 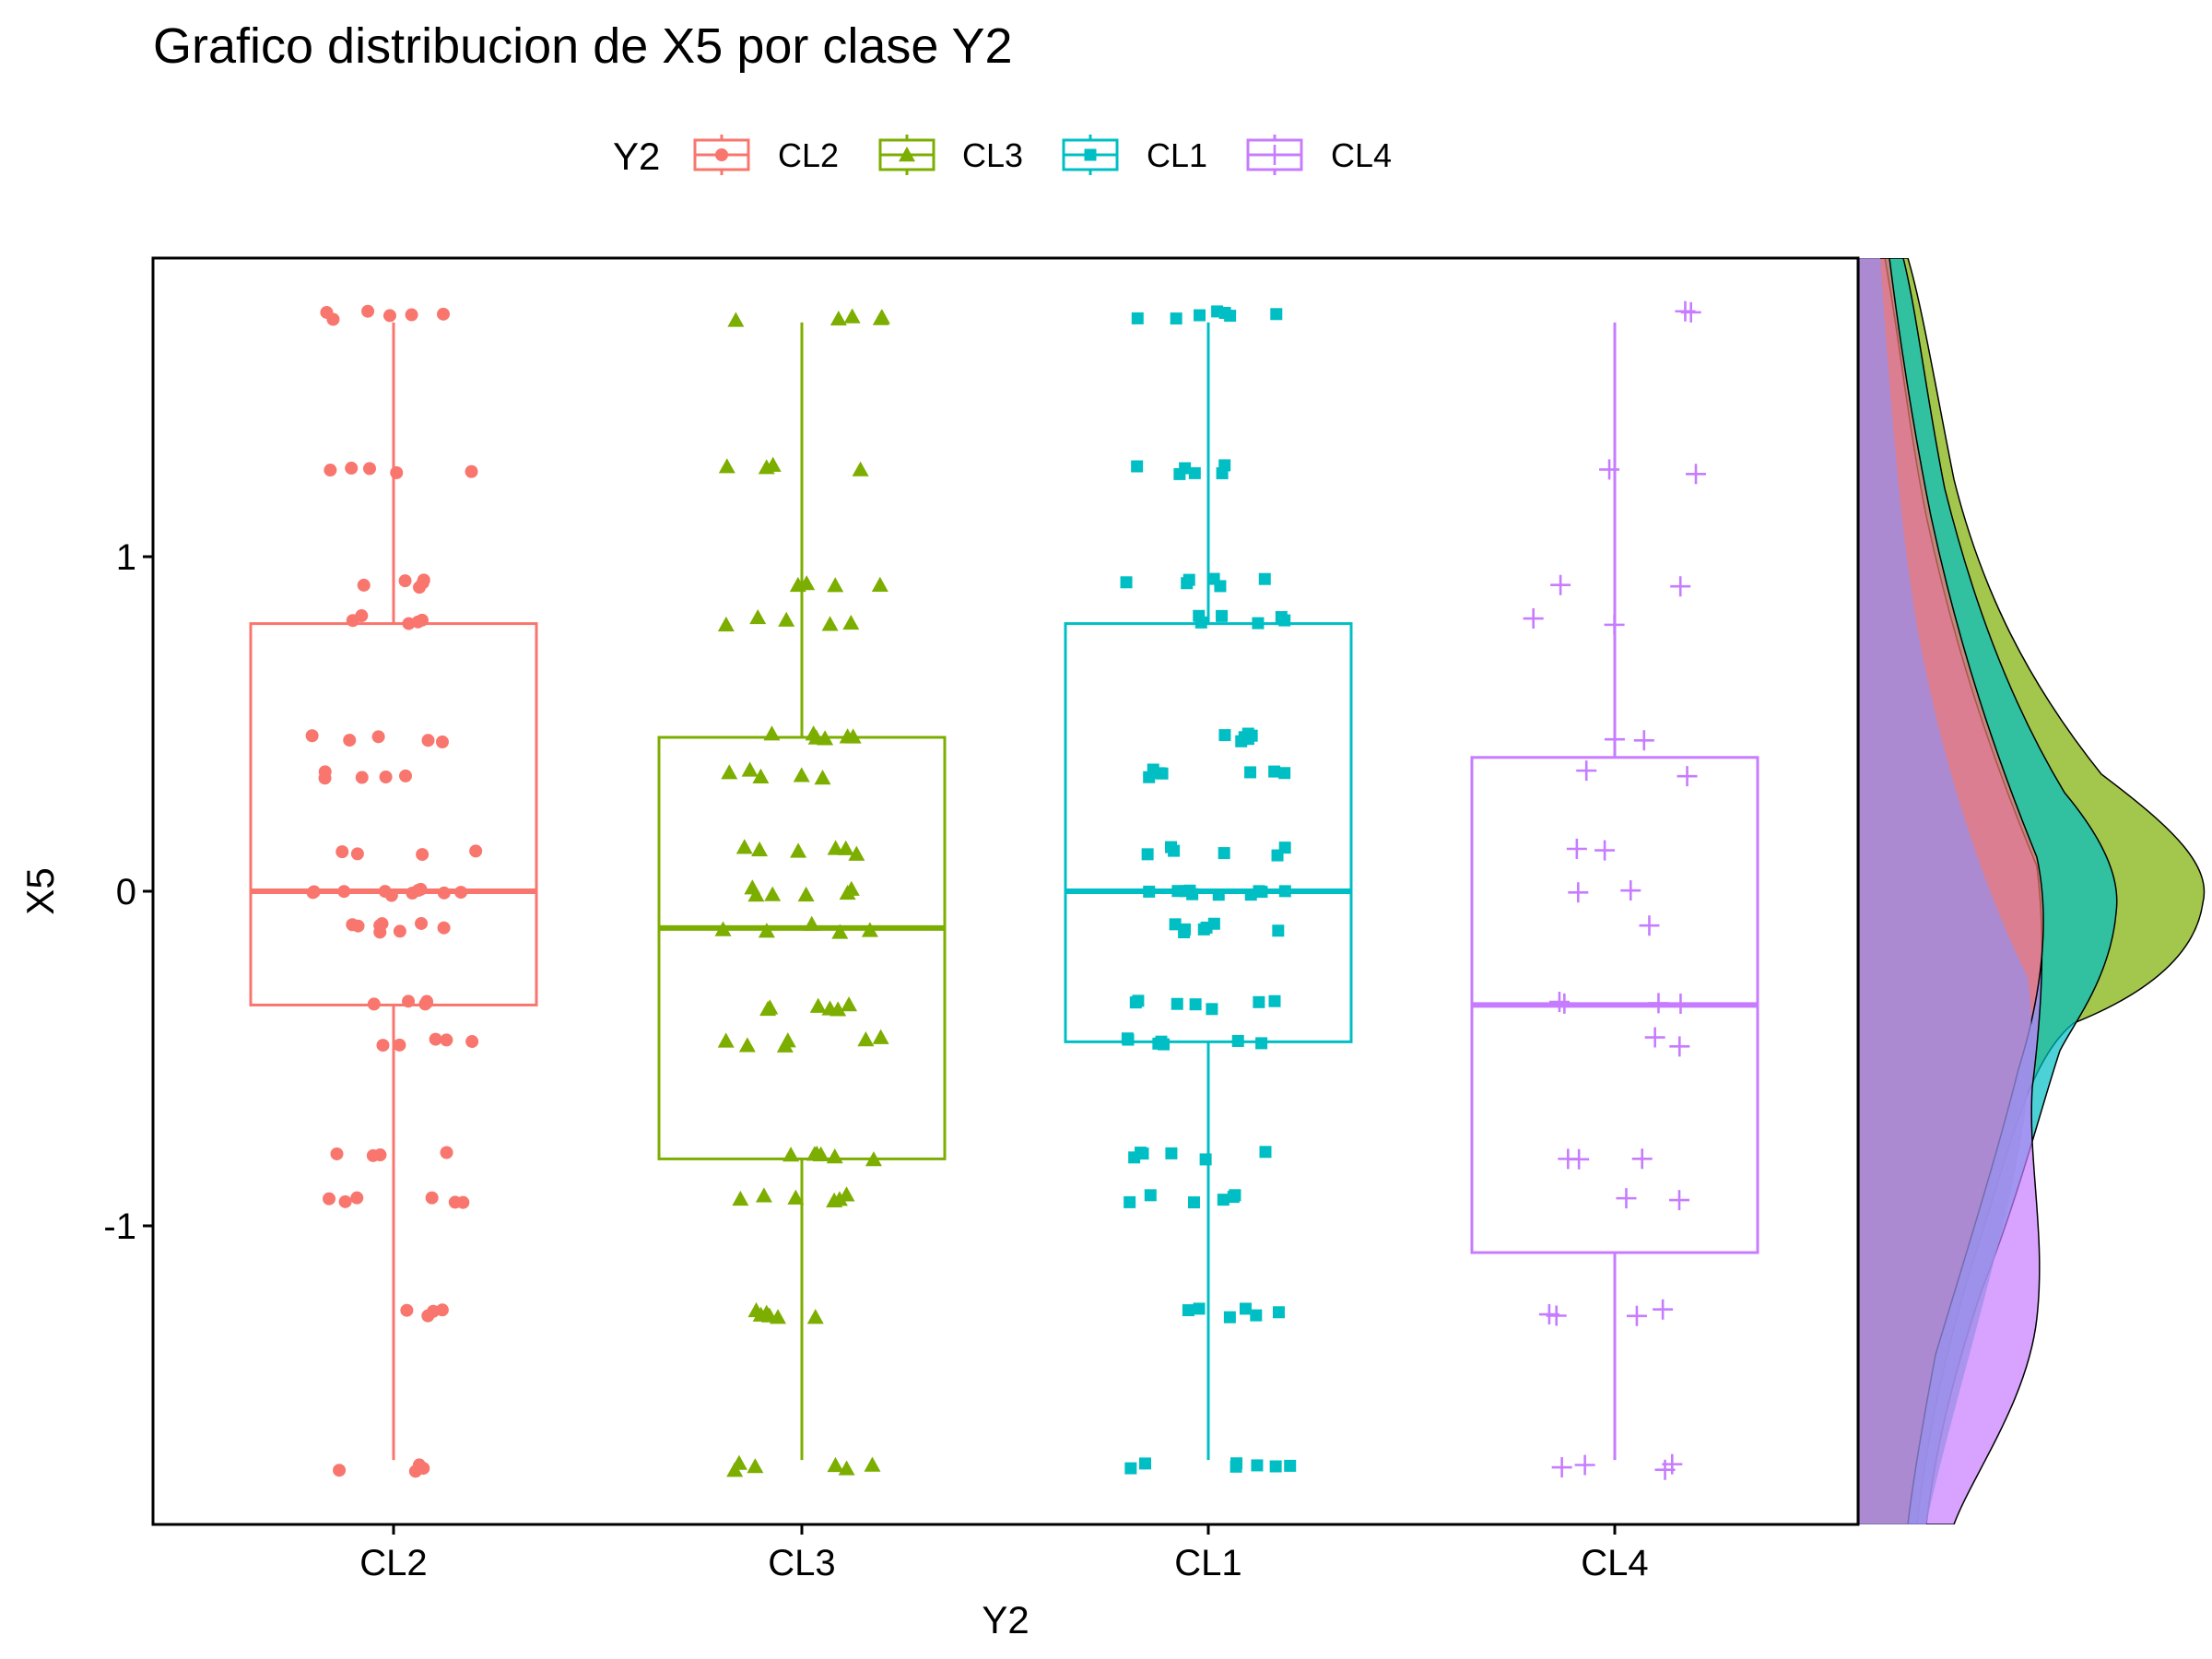 I want to click on box-cl1, so click(x=1208, y=891).